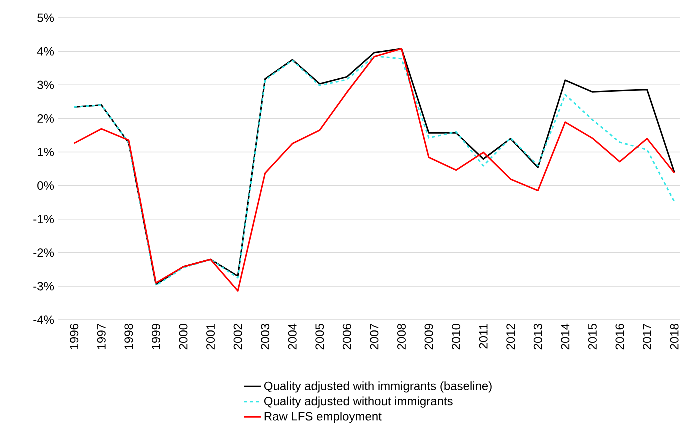 This screenshot has height=448, width=680. Describe the element at coordinates (374, 337) in the screenshot. I see `x-tick-label: 2007` at that location.